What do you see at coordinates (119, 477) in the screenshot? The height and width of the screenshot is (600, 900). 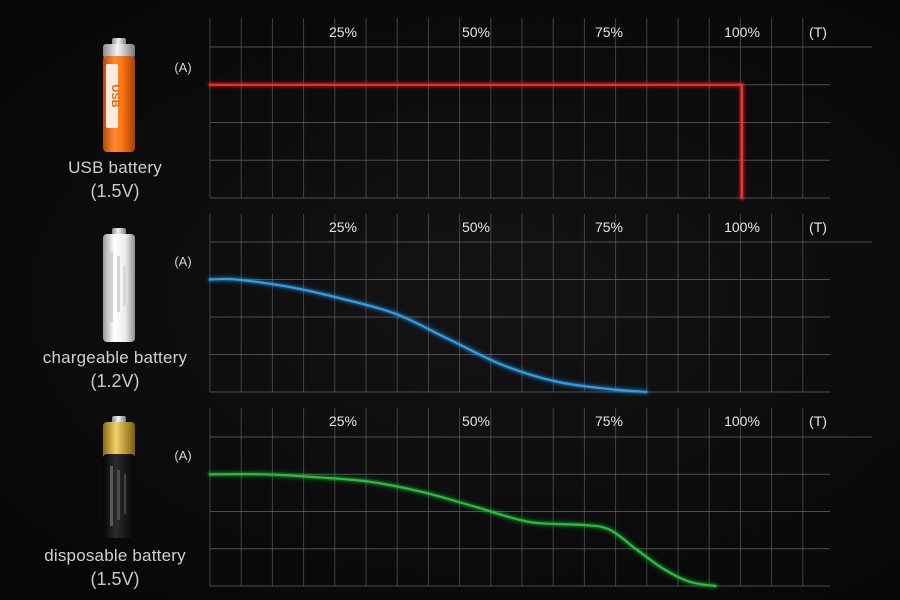 I see `gold-black-alkaline-aa-battery-icon` at bounding box center [119, 477].